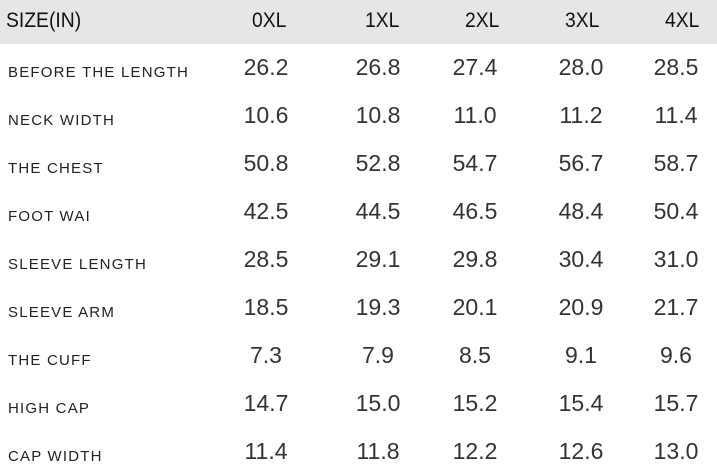 The width and height of the screenshot is (717, 474). Describe the element at coordinates (676, 403) in the screenshot. I see `cell-value: 15.7` at that location.